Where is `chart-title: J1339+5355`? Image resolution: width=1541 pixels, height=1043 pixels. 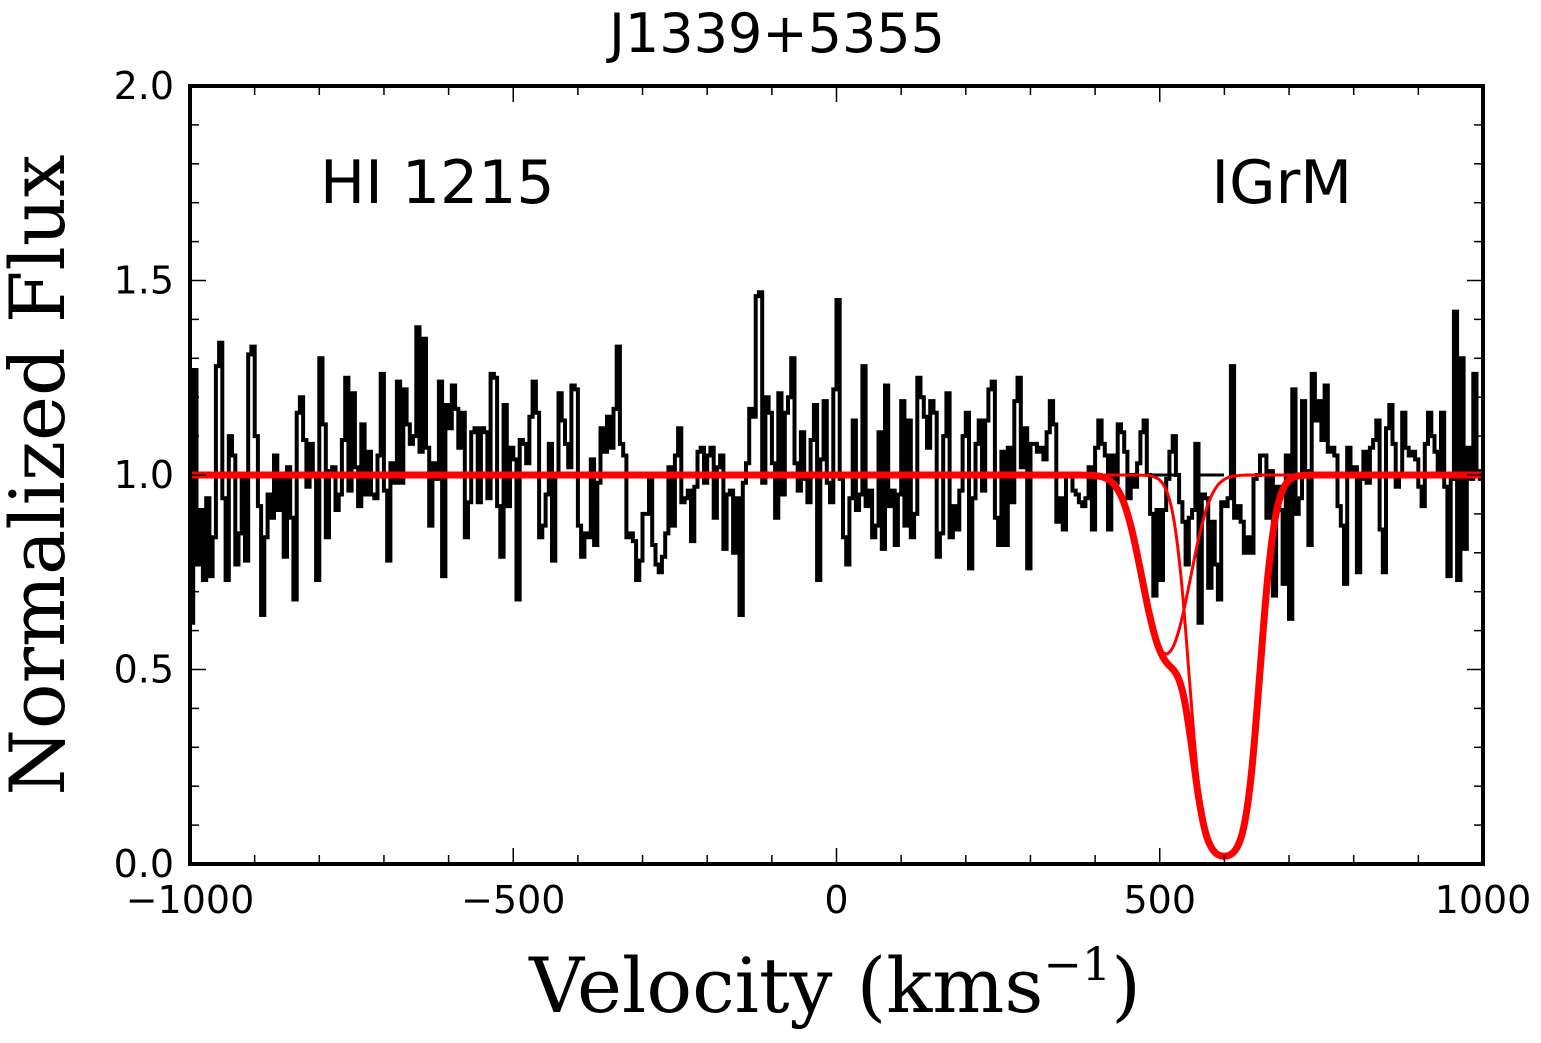
chart-title: J1339+5355 is located at coordinates (775, 33).